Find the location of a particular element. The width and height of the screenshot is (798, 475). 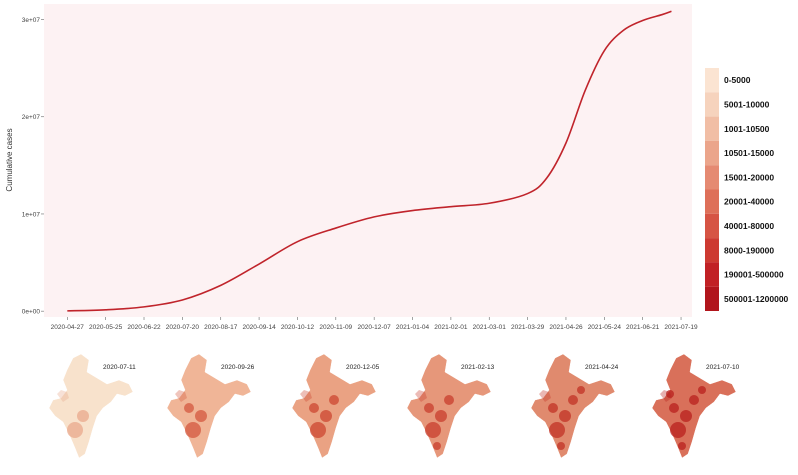

x-tick-label: 2020-06-22 is located at coordinates (144, 327).